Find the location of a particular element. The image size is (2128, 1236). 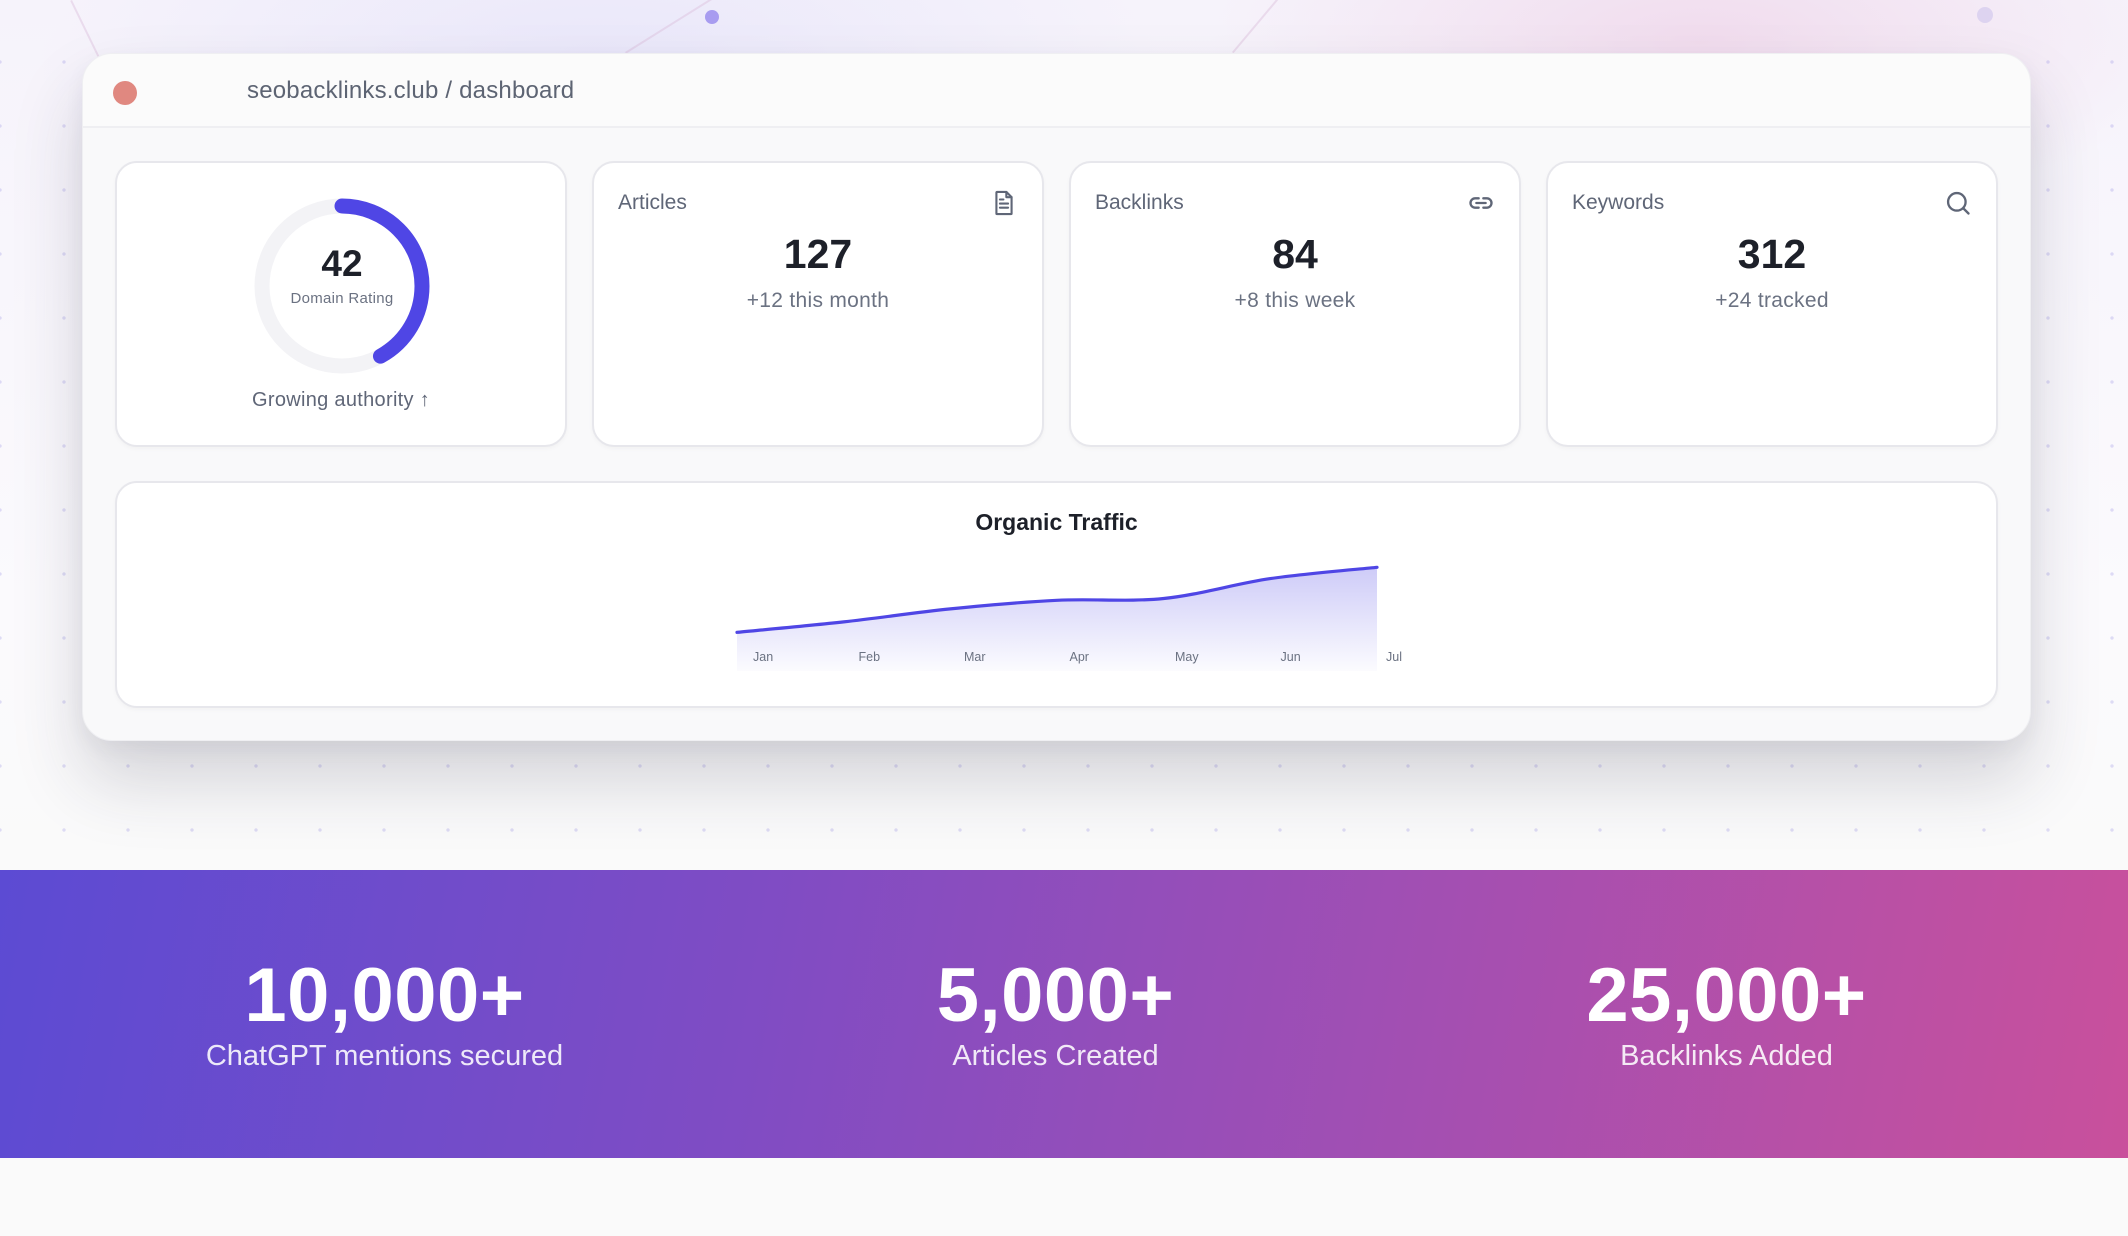

banner-stat-number: 5,000+ is located at coordinates (1055, 995).